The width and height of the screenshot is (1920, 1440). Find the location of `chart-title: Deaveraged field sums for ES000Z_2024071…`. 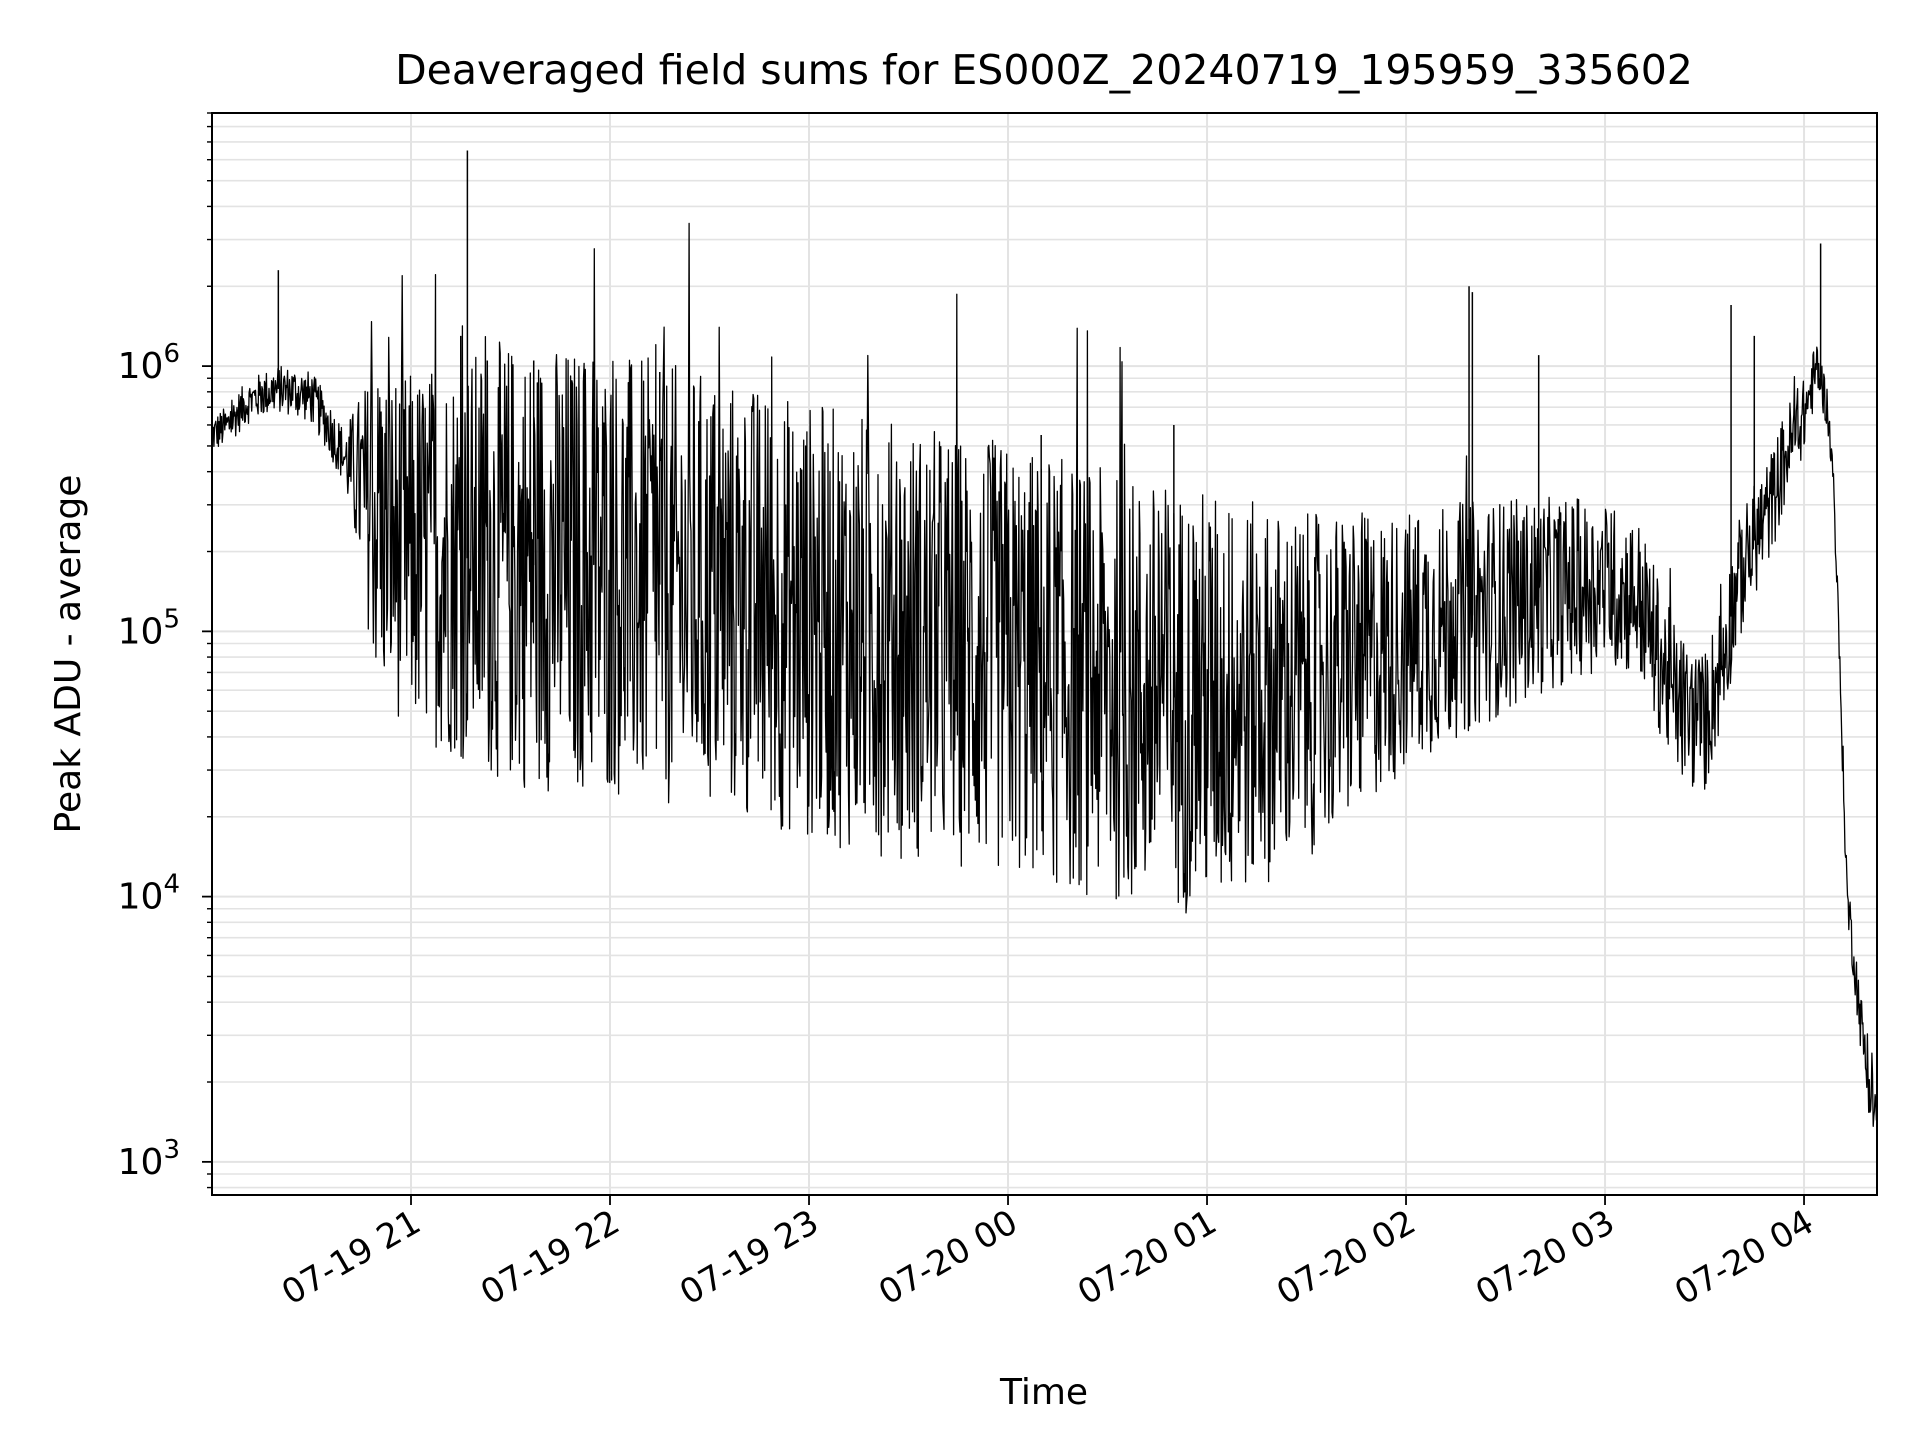

chart-title: Deaveraged field sums for ES000Z_2024071… is located at coordinates (1044, 70).